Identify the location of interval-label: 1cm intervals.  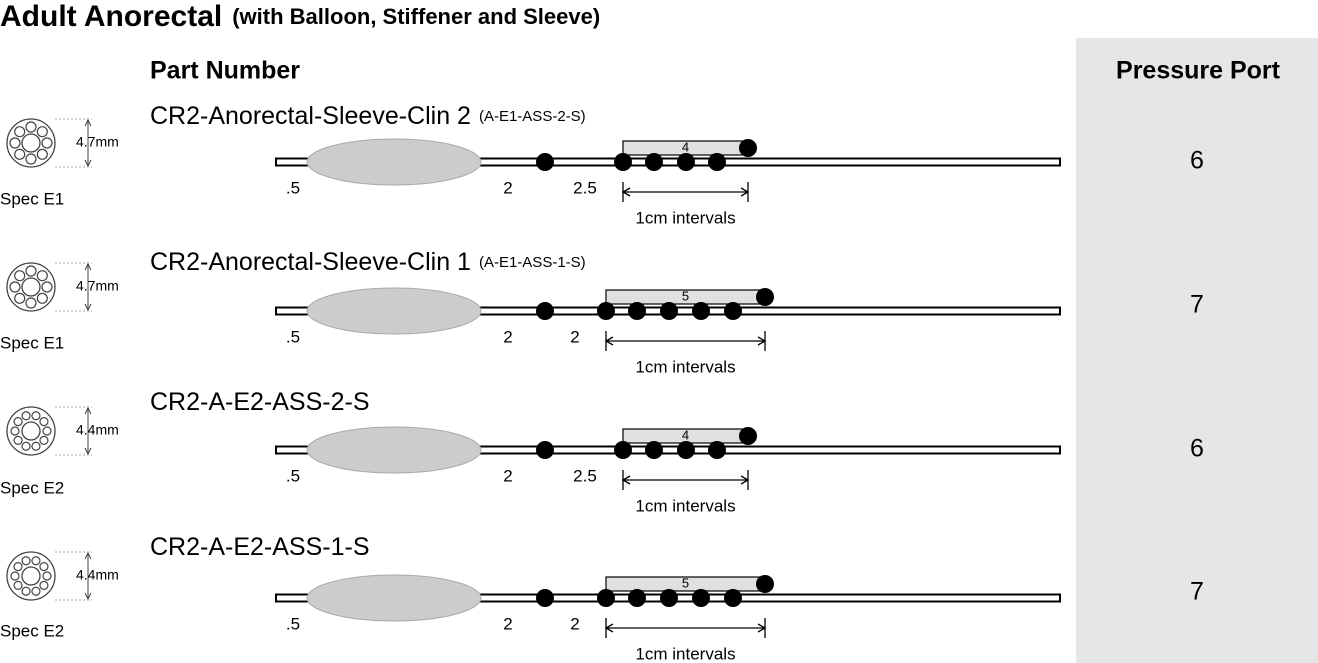
(685, 366).